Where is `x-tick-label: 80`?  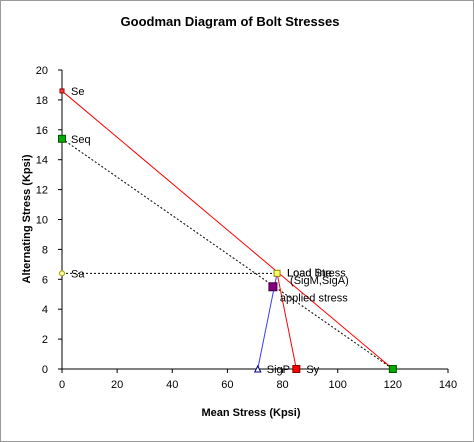
x-tick-label: 80 is located at coordinates (282, 385).